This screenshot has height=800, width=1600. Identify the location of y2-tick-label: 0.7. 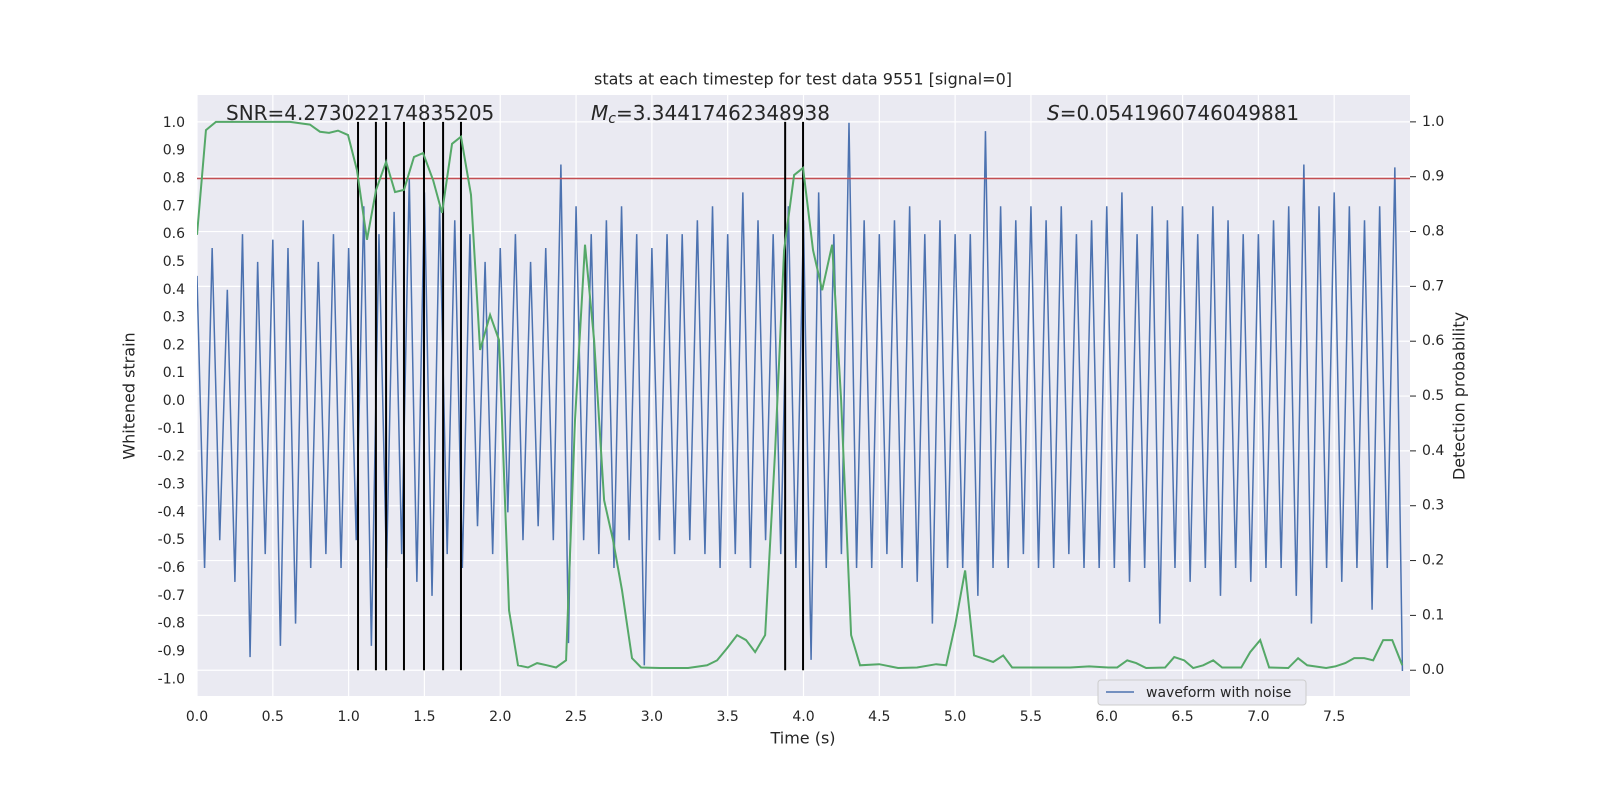
(1433, 286).